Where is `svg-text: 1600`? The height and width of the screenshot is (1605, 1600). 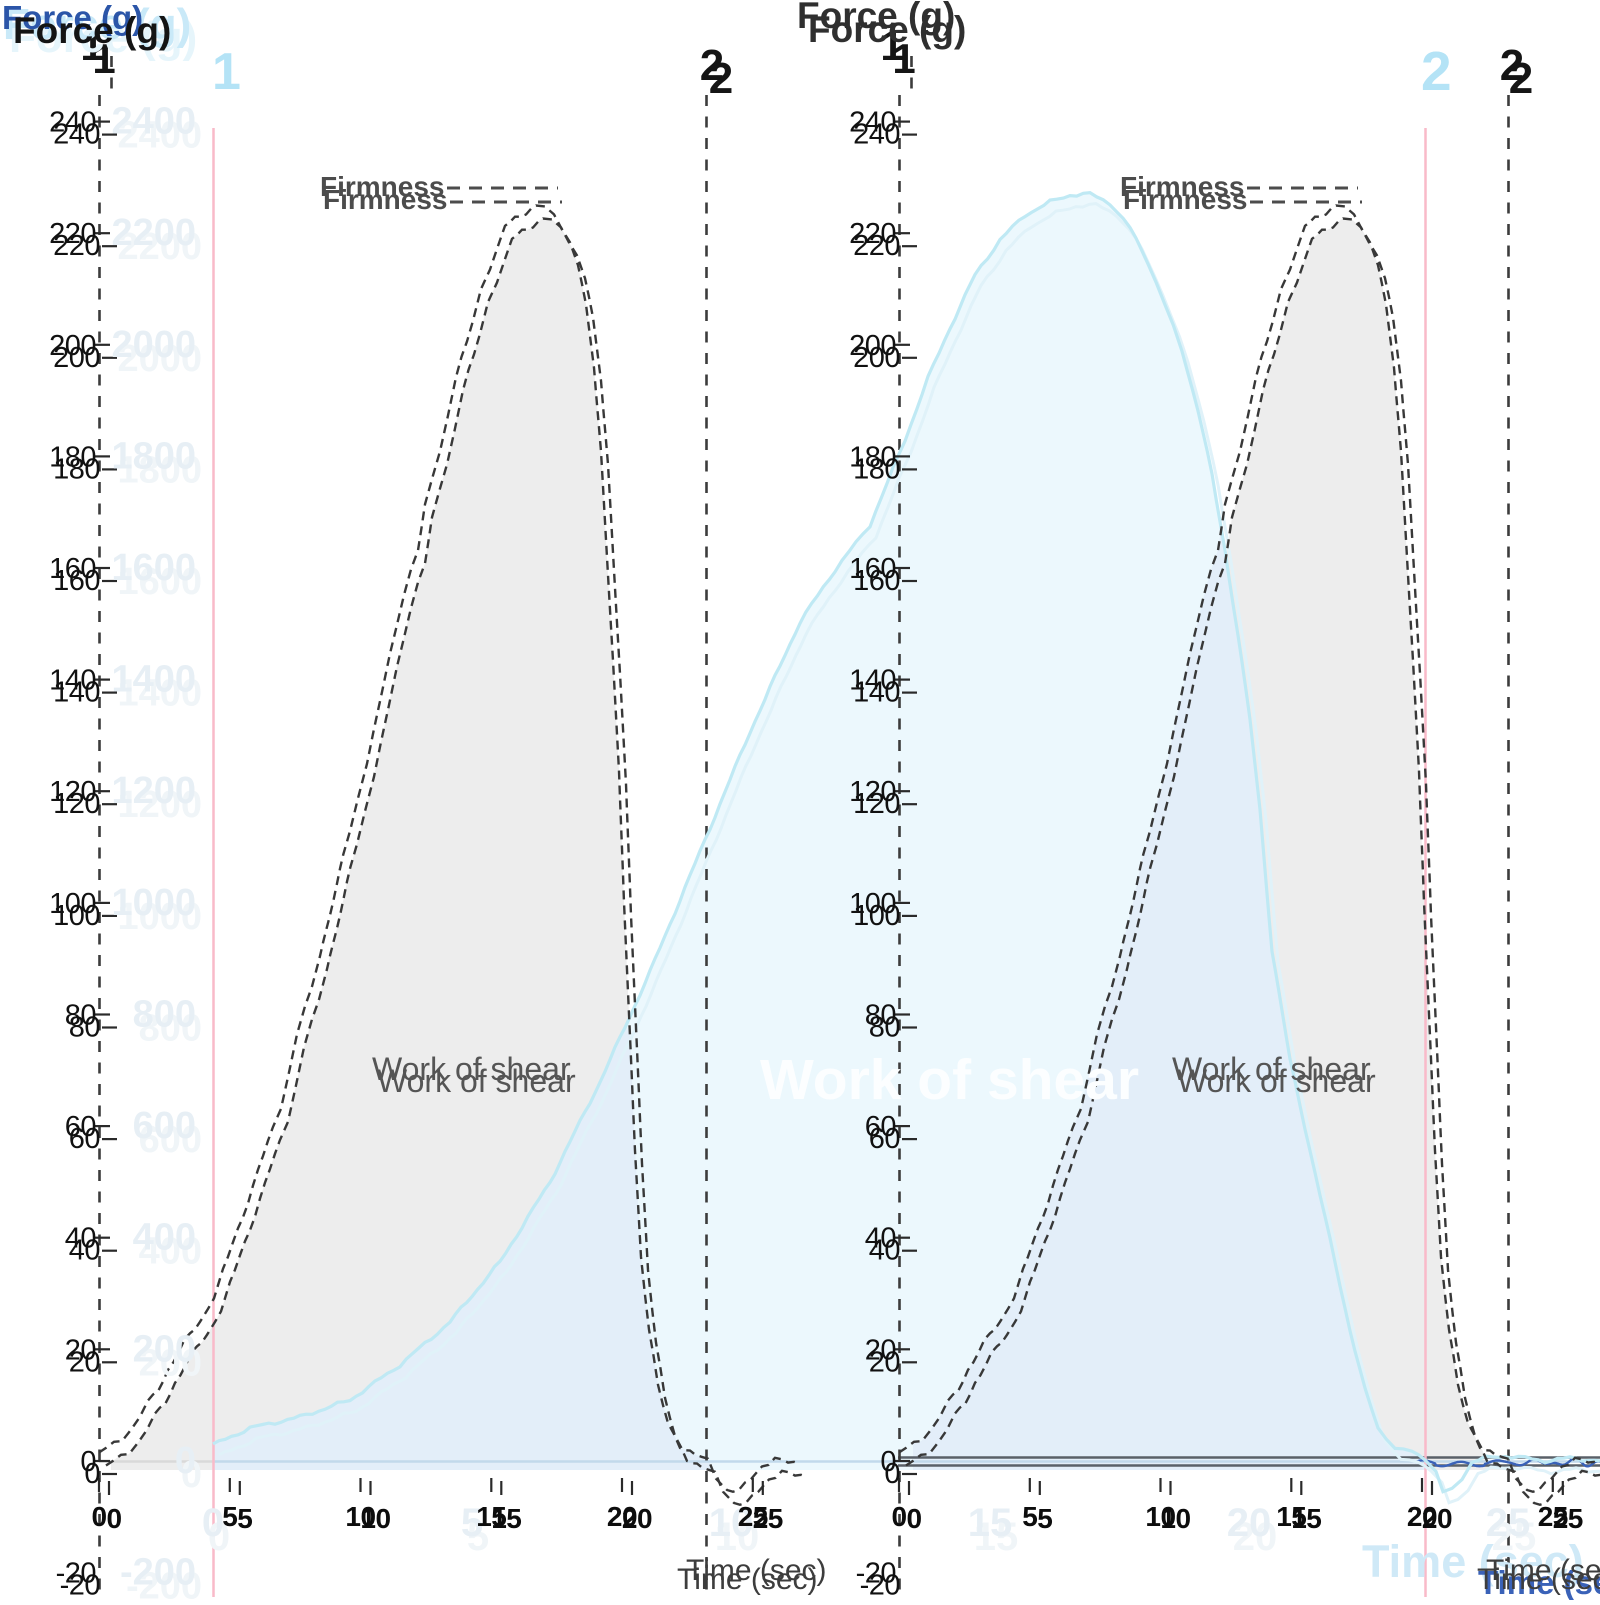 svg-text: 1600 is located at coordinates (159, 582).